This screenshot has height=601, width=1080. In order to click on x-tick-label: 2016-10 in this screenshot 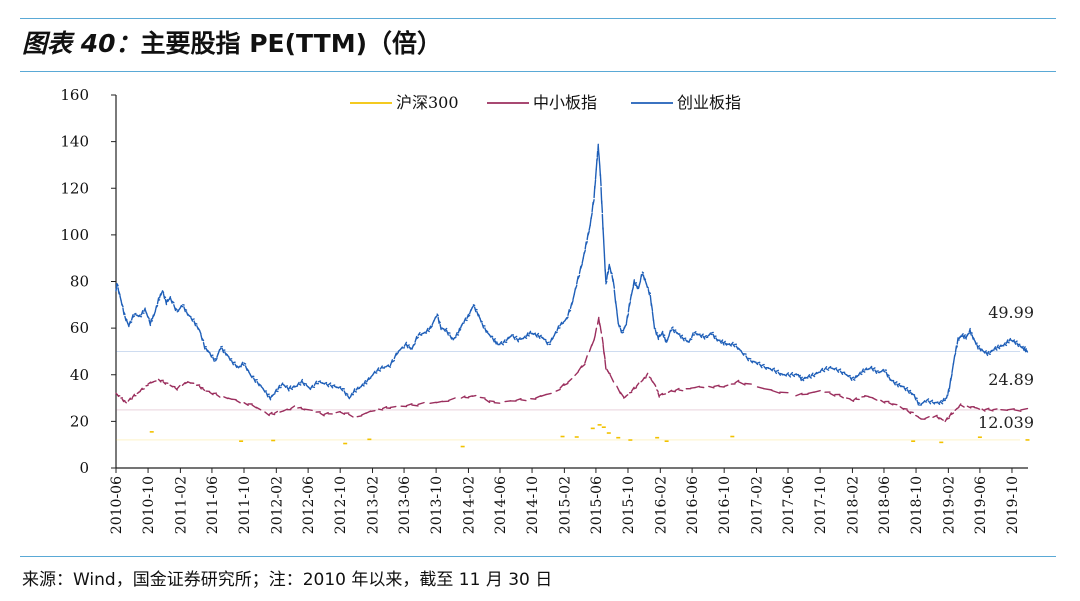, I will do `click(725, 505)`.